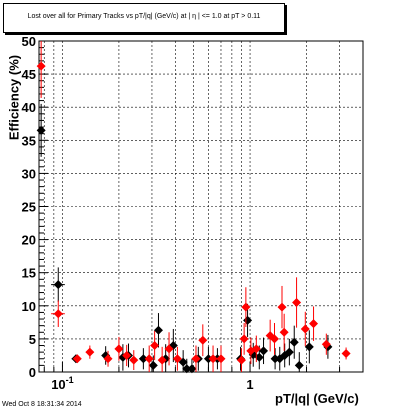  I want to click on y-tick-label: 25, so click(29, 207).